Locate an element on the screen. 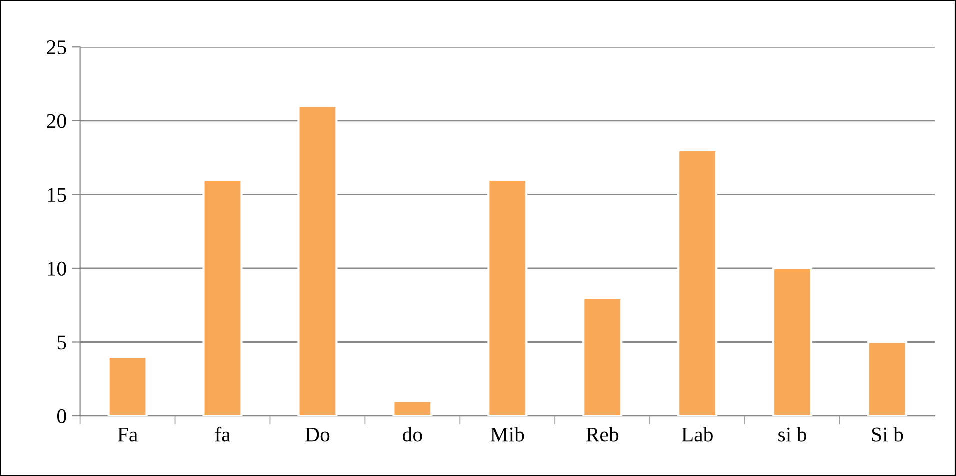 This screenshot has width=956, height=476. x-tick-label: fa is located at coordinates (223, 434).